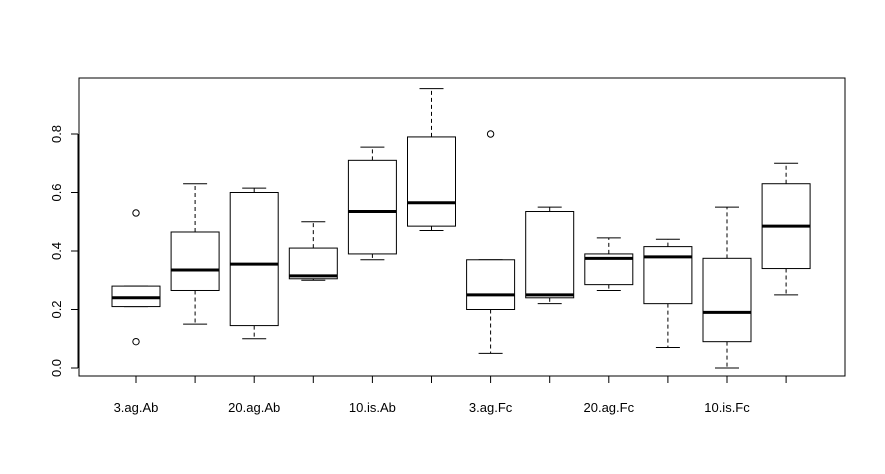 The width and height of the screenshot is (885, 474). I want to click on y-tick-label: 0.8, so click(56, 134).